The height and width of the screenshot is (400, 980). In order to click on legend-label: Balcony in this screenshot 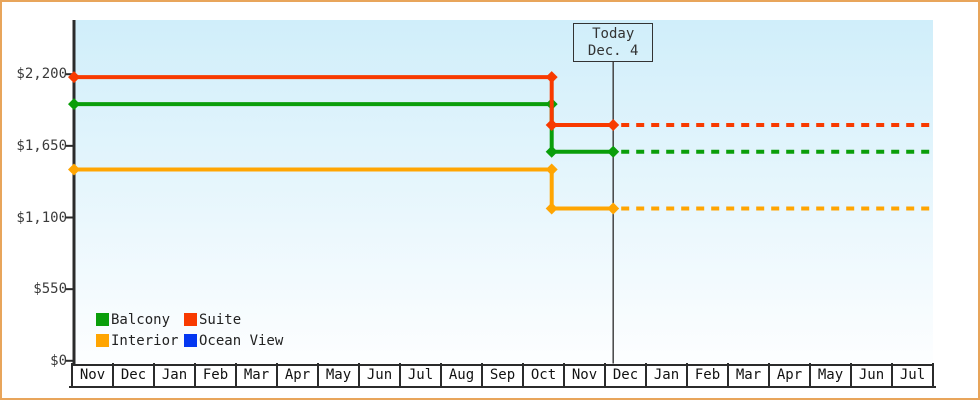, I will do `click(141, 319)`.